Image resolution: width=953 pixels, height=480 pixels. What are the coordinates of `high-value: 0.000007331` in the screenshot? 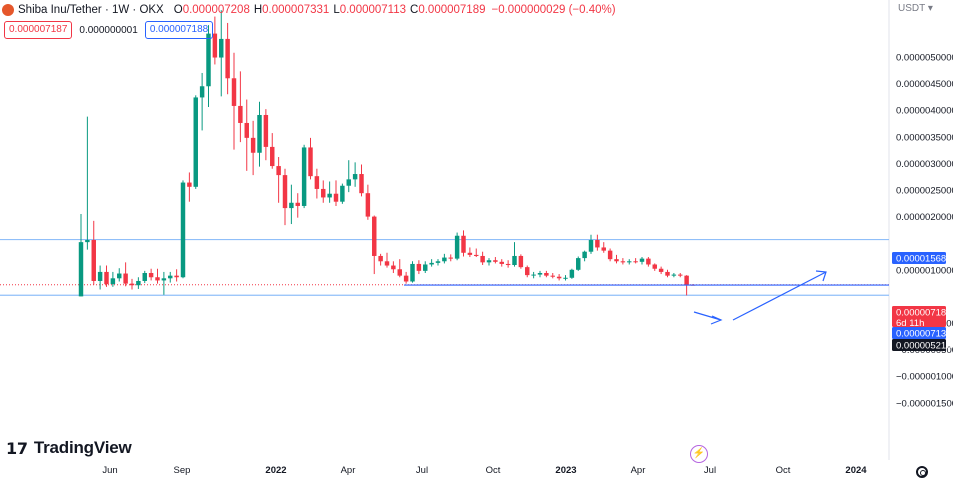 It's located at (296, 10).